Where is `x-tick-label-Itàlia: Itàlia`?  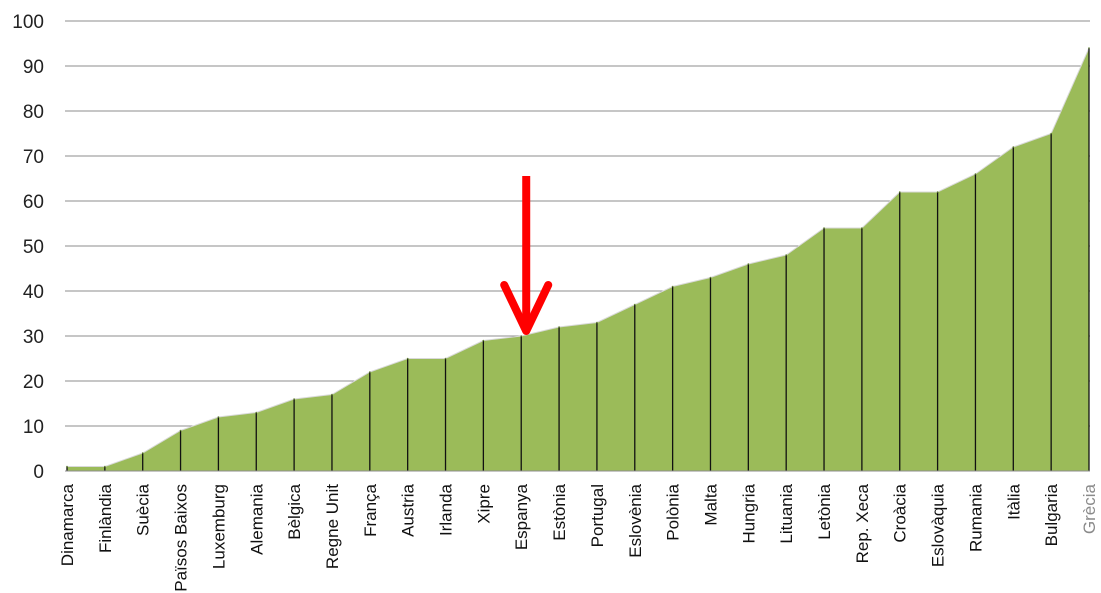 x-tick-label-Itàlia: Itàlia is located at coordinates (1013, 501).